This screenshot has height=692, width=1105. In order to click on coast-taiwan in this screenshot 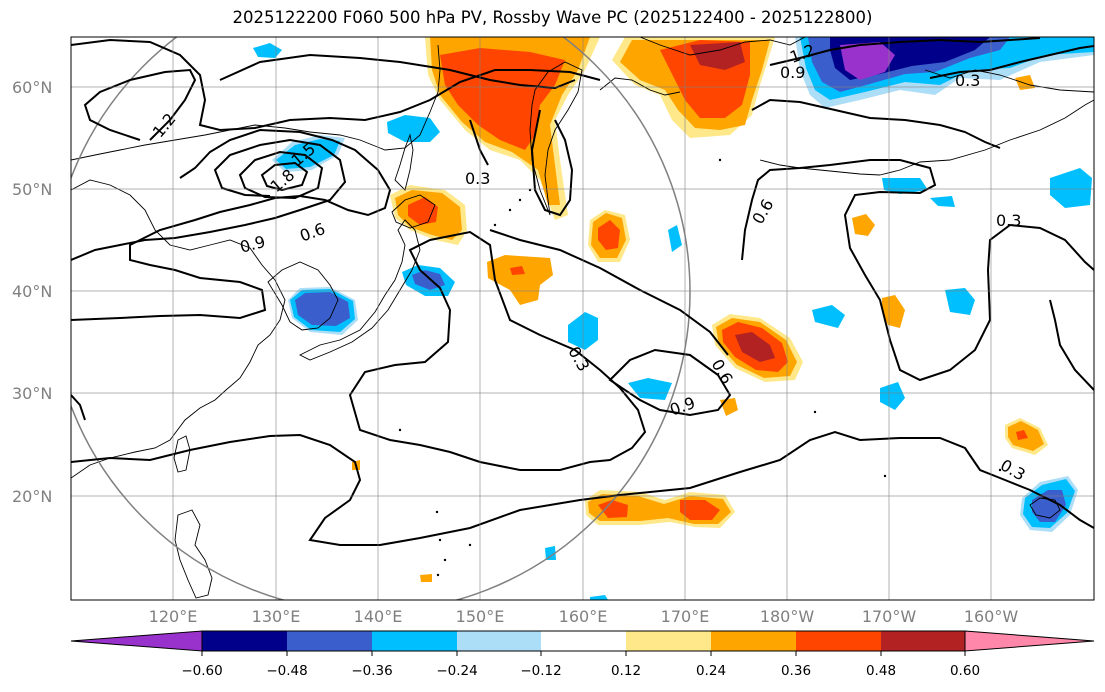, I will do `click(182, 454)`.